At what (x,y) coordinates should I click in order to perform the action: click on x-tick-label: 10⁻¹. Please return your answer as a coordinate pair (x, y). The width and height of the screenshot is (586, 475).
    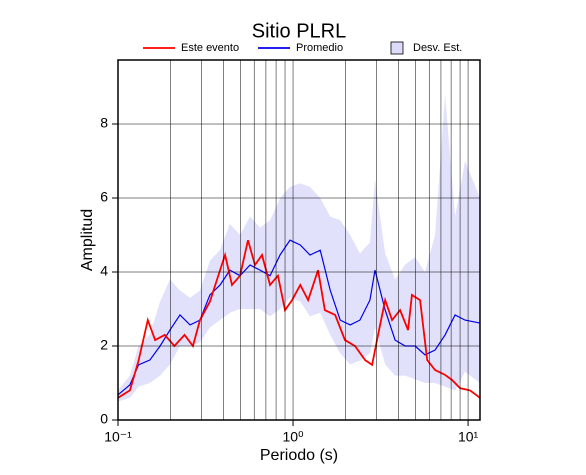
    Looking at the image, I should click on (118, 437).